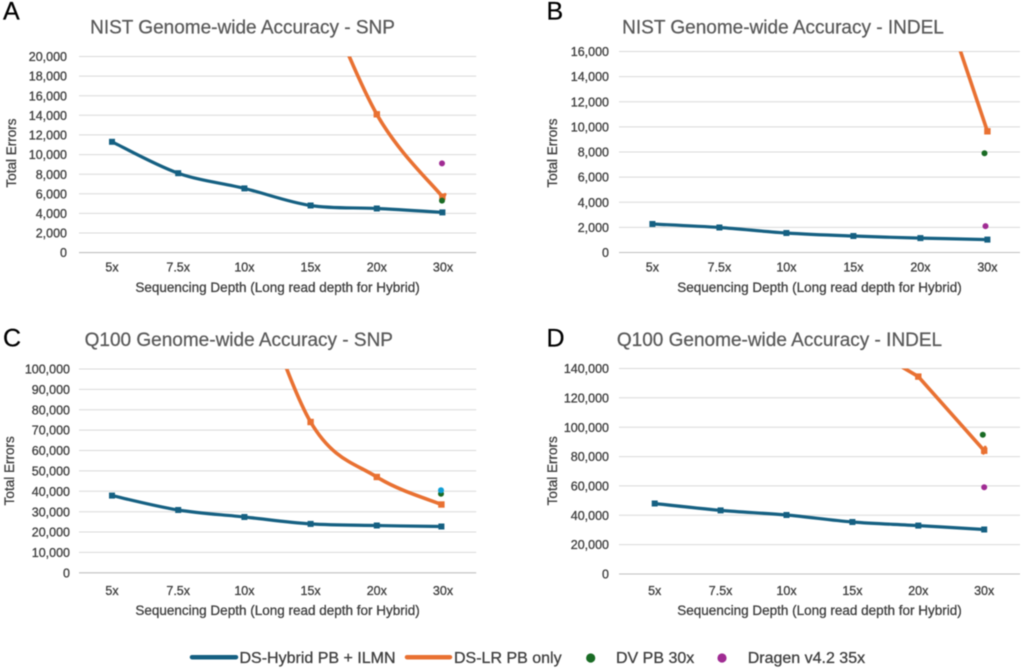  I want to click on svg-text:Q100 Genome-wide Accuracy - SN: Q100 Genome-wide Accuracy - SNP, so click(239, 340).